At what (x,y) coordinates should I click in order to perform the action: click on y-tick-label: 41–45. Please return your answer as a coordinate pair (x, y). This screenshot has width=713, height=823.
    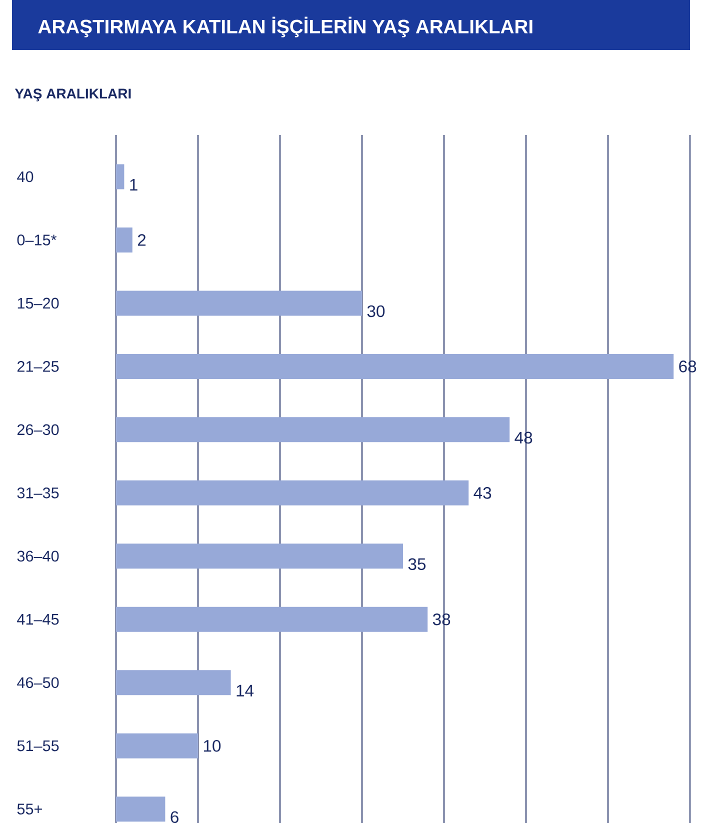
    Looking at the image, I should click on (38, 619).